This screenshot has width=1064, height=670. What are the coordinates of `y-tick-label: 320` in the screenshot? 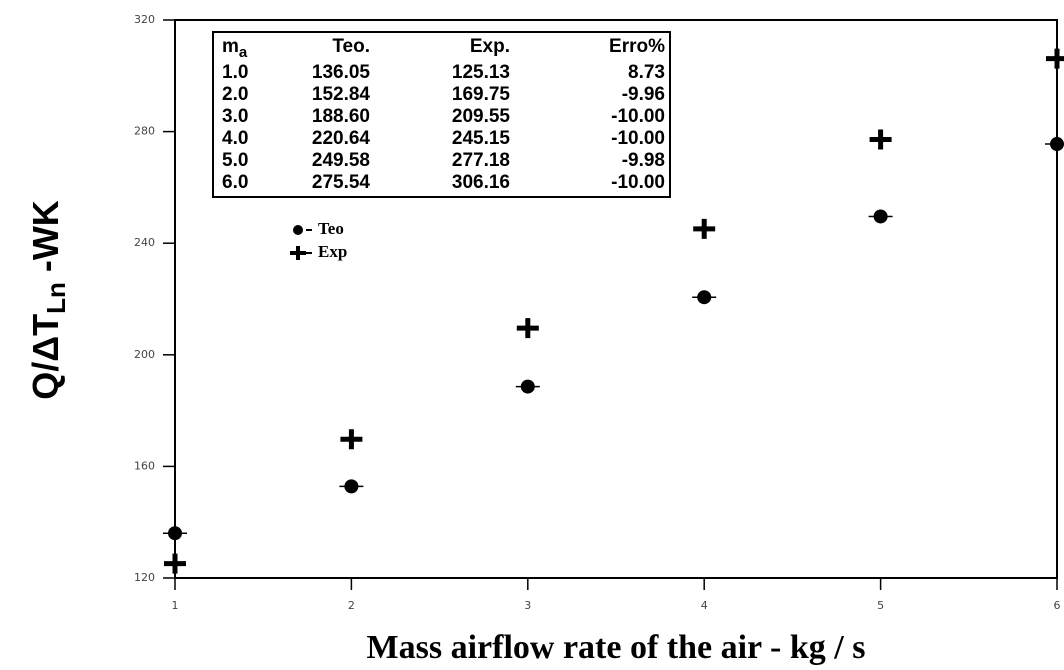 It's located at (144, 19).